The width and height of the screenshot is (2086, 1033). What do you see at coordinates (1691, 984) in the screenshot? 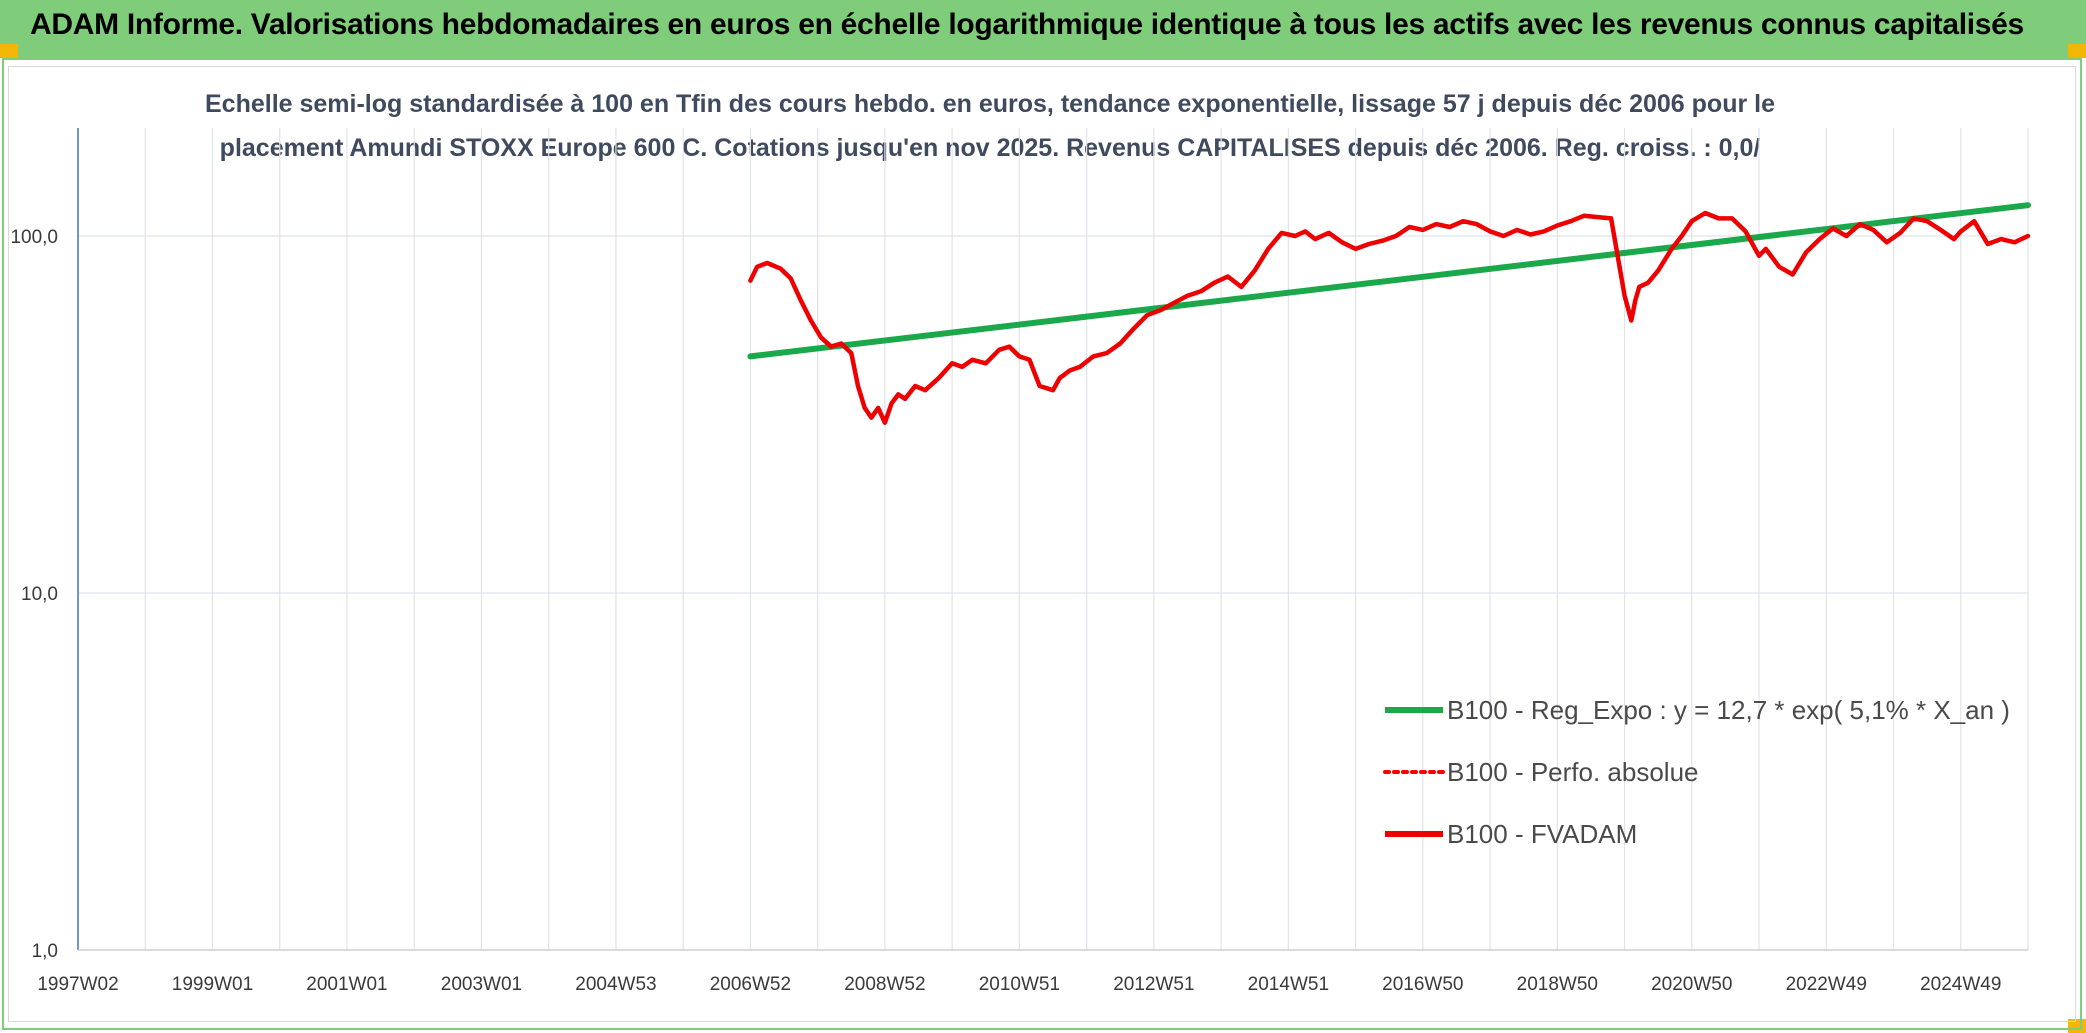
I see `x-tick-label: 2020W50` at bounding box center [1691, 984].